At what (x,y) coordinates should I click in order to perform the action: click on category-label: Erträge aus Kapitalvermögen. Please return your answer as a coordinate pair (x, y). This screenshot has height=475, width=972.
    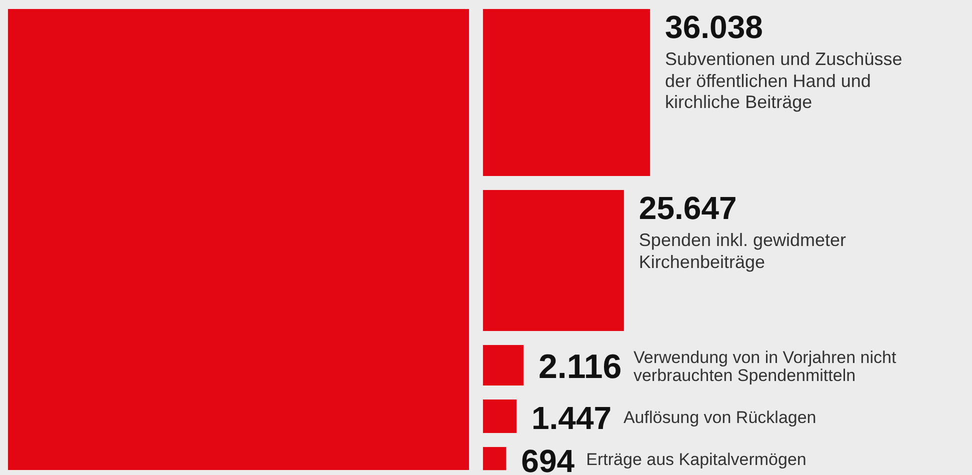
    Looking at the image, I should click on (697, 460).